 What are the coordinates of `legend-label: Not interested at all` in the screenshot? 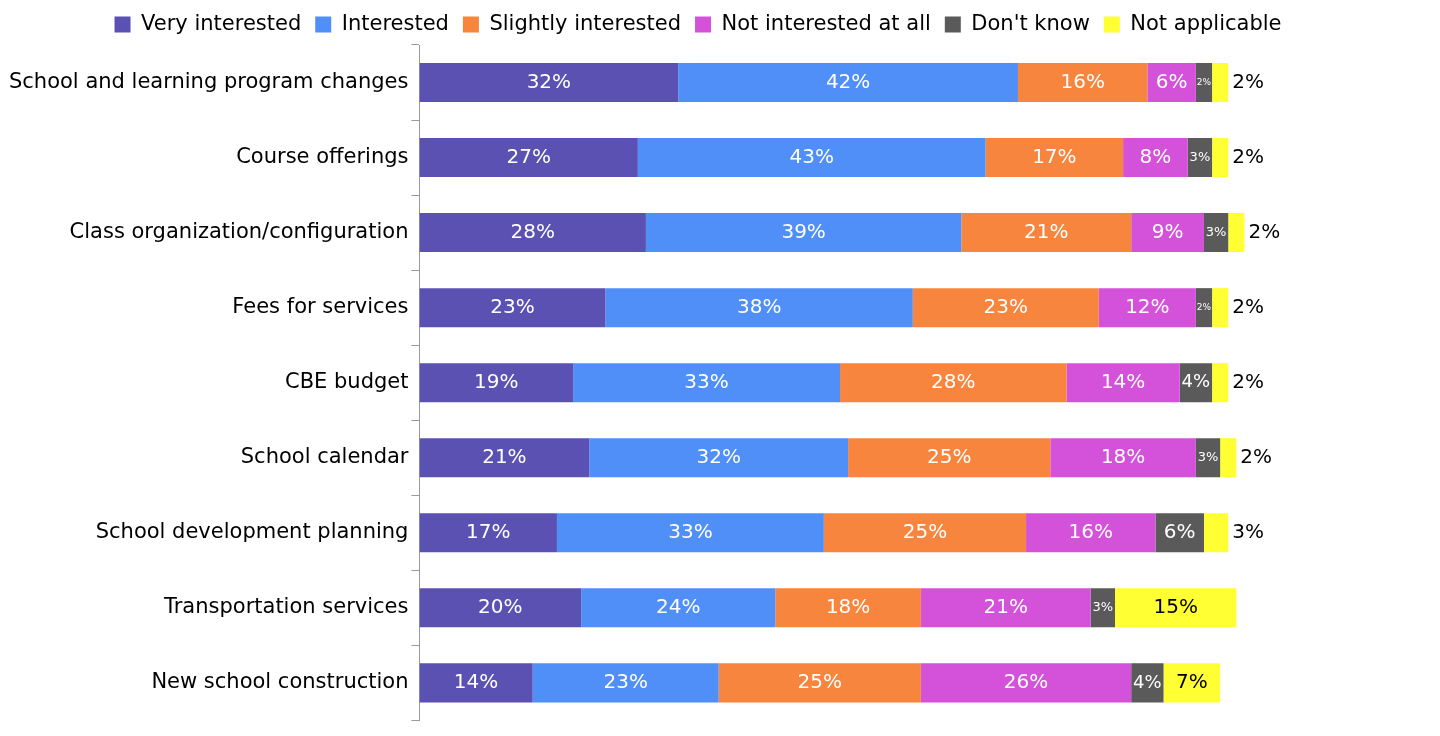 It's located at (826, 22).